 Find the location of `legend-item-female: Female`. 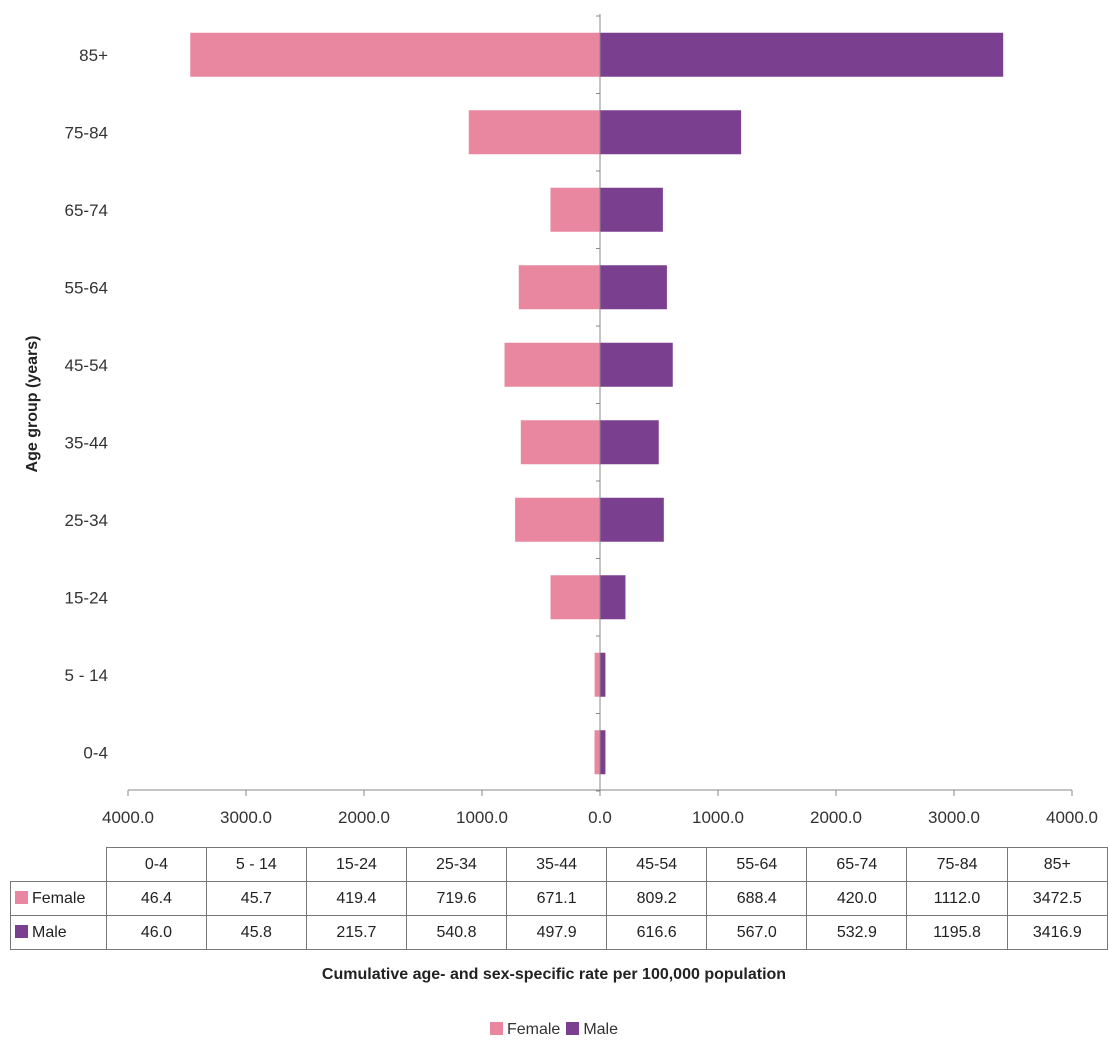

legend-item-female: Female is located at coordinates (525, 1030).